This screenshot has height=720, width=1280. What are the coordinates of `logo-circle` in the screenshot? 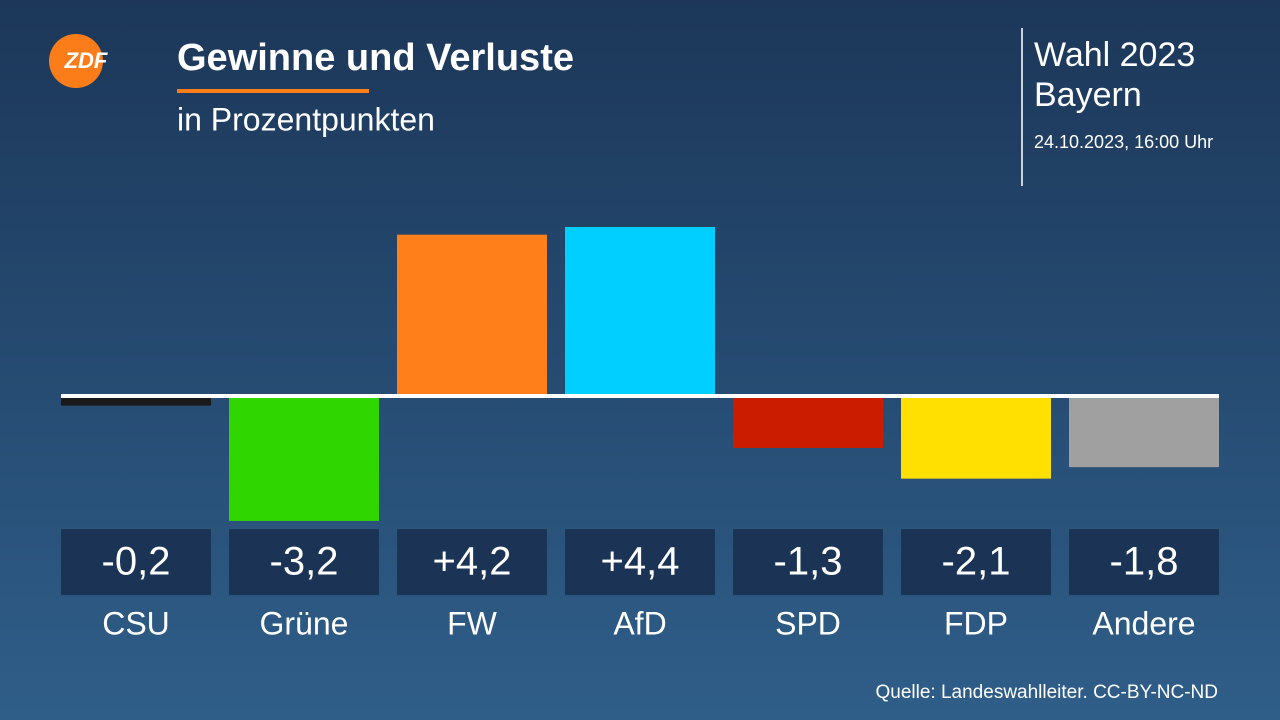 It's located at (76, 61).